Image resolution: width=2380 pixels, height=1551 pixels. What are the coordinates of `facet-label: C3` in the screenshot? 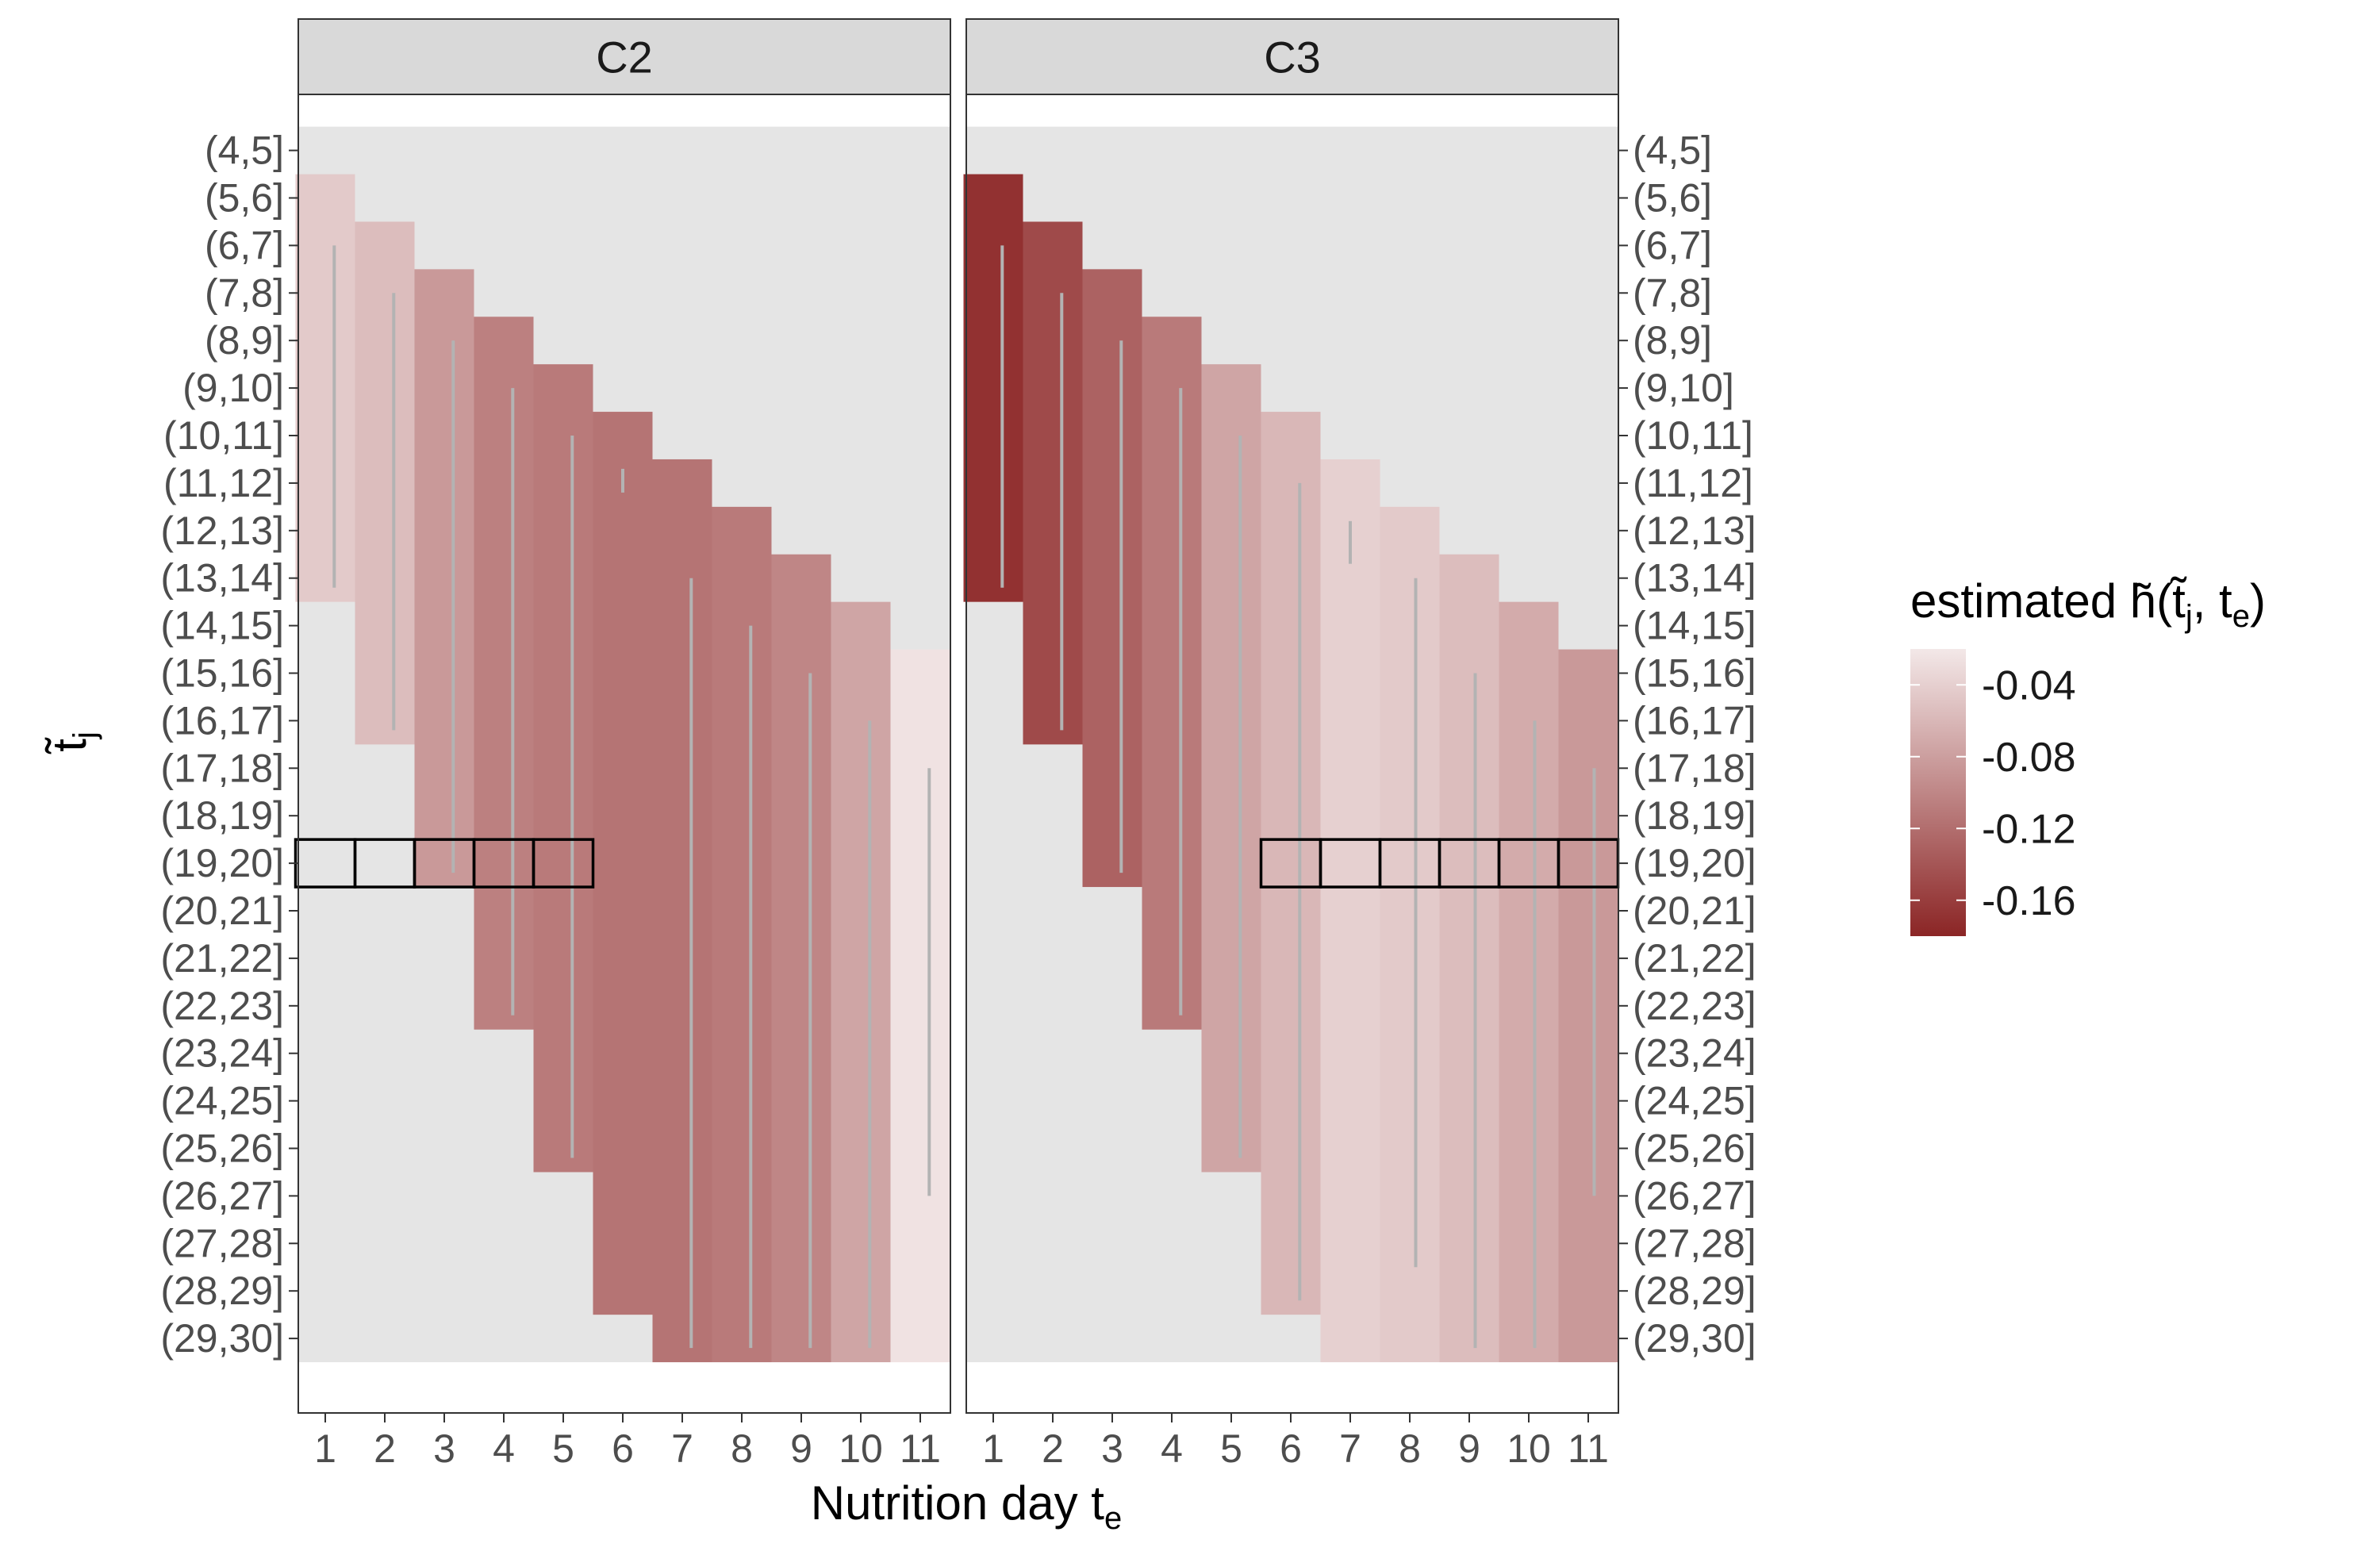 It's located at (1292, 58).